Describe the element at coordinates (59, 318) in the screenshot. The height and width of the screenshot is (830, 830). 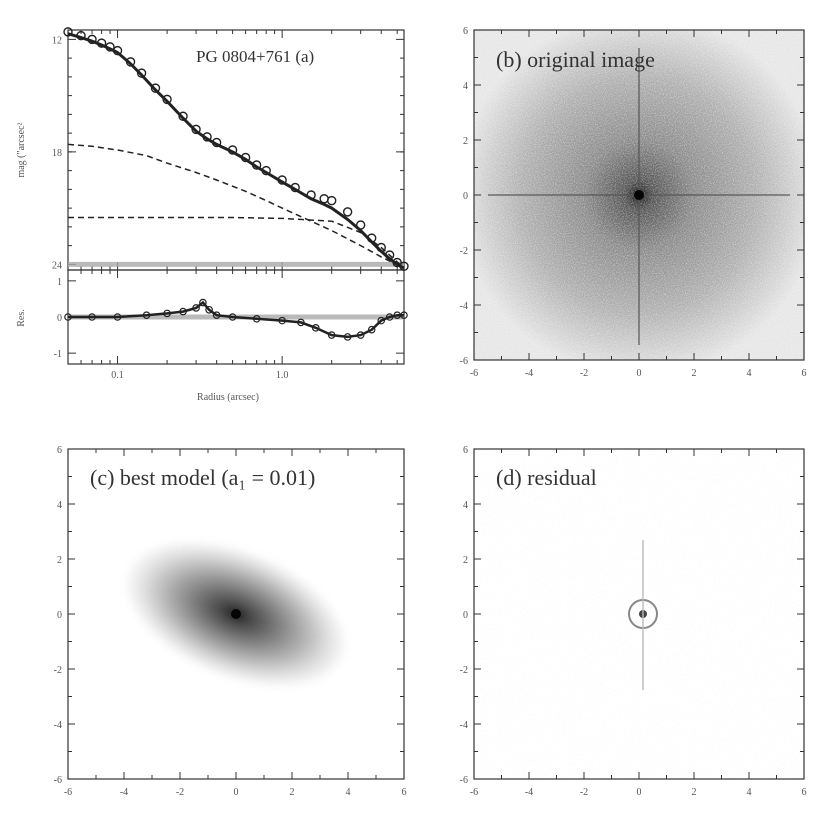
I see `residual-y-tick-label: 0` at that location.